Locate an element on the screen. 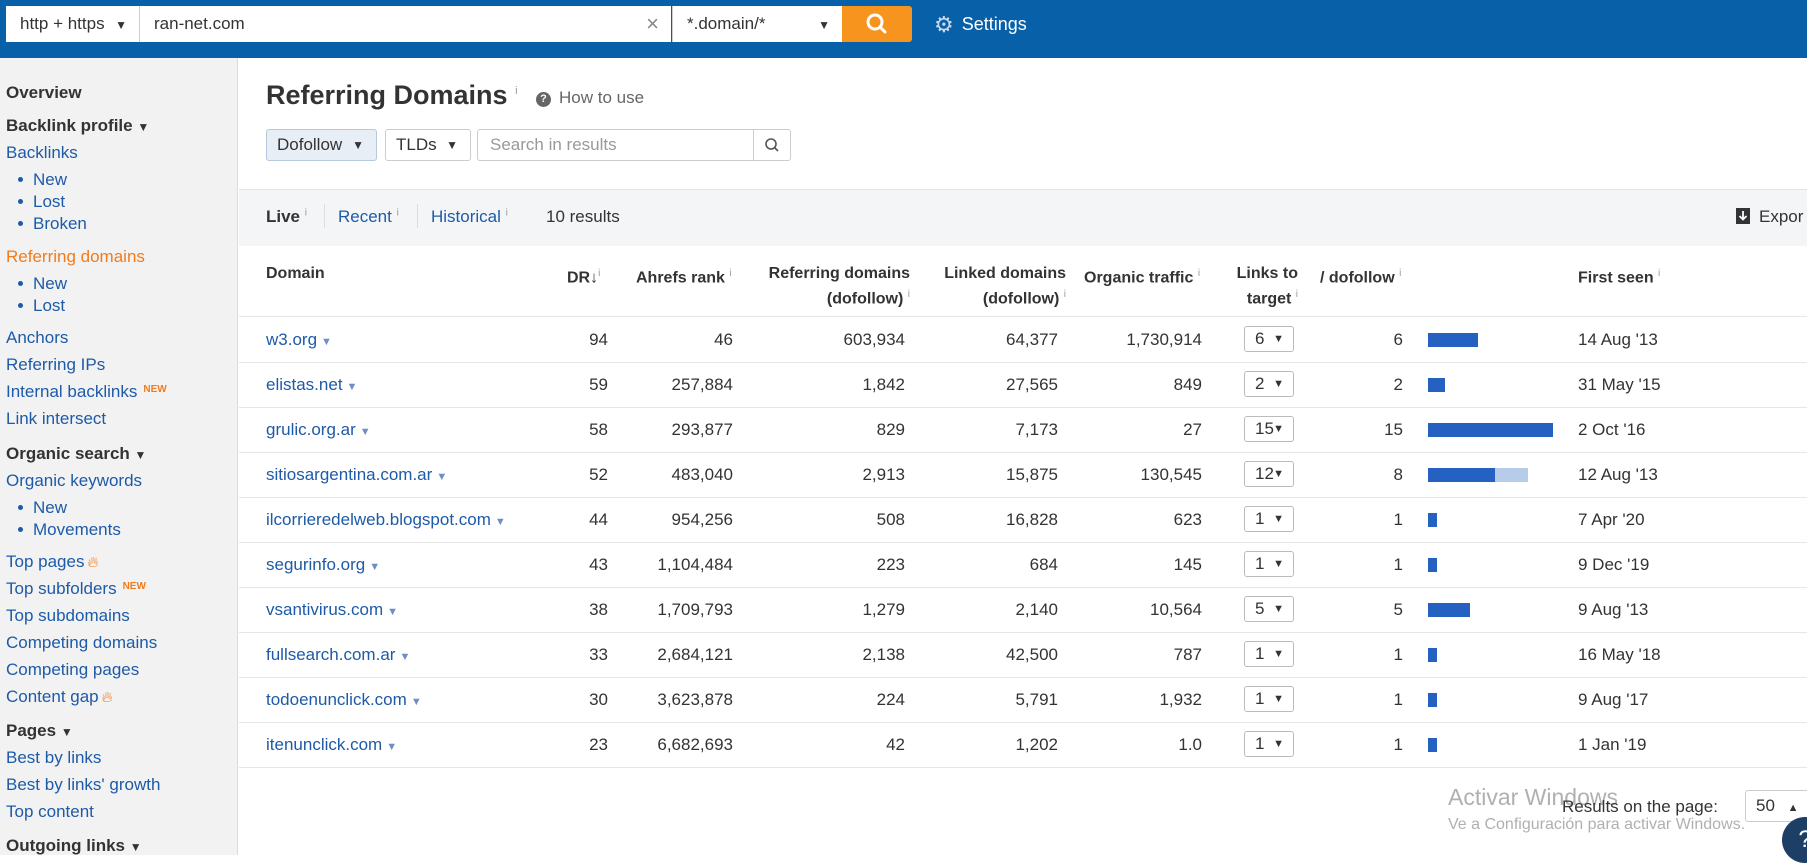 This screenshot has height=863, width=1807. domain-text: grulic.org.ar is located at coordinates (311, 429).